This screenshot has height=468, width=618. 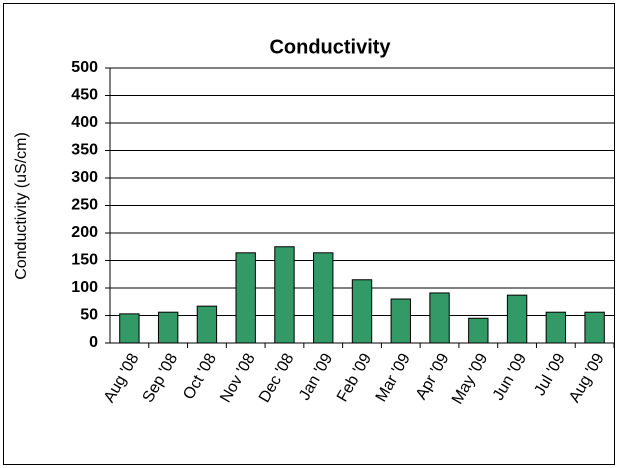 I want to click on y-tick-label: 150, so click(x=84, y=260).